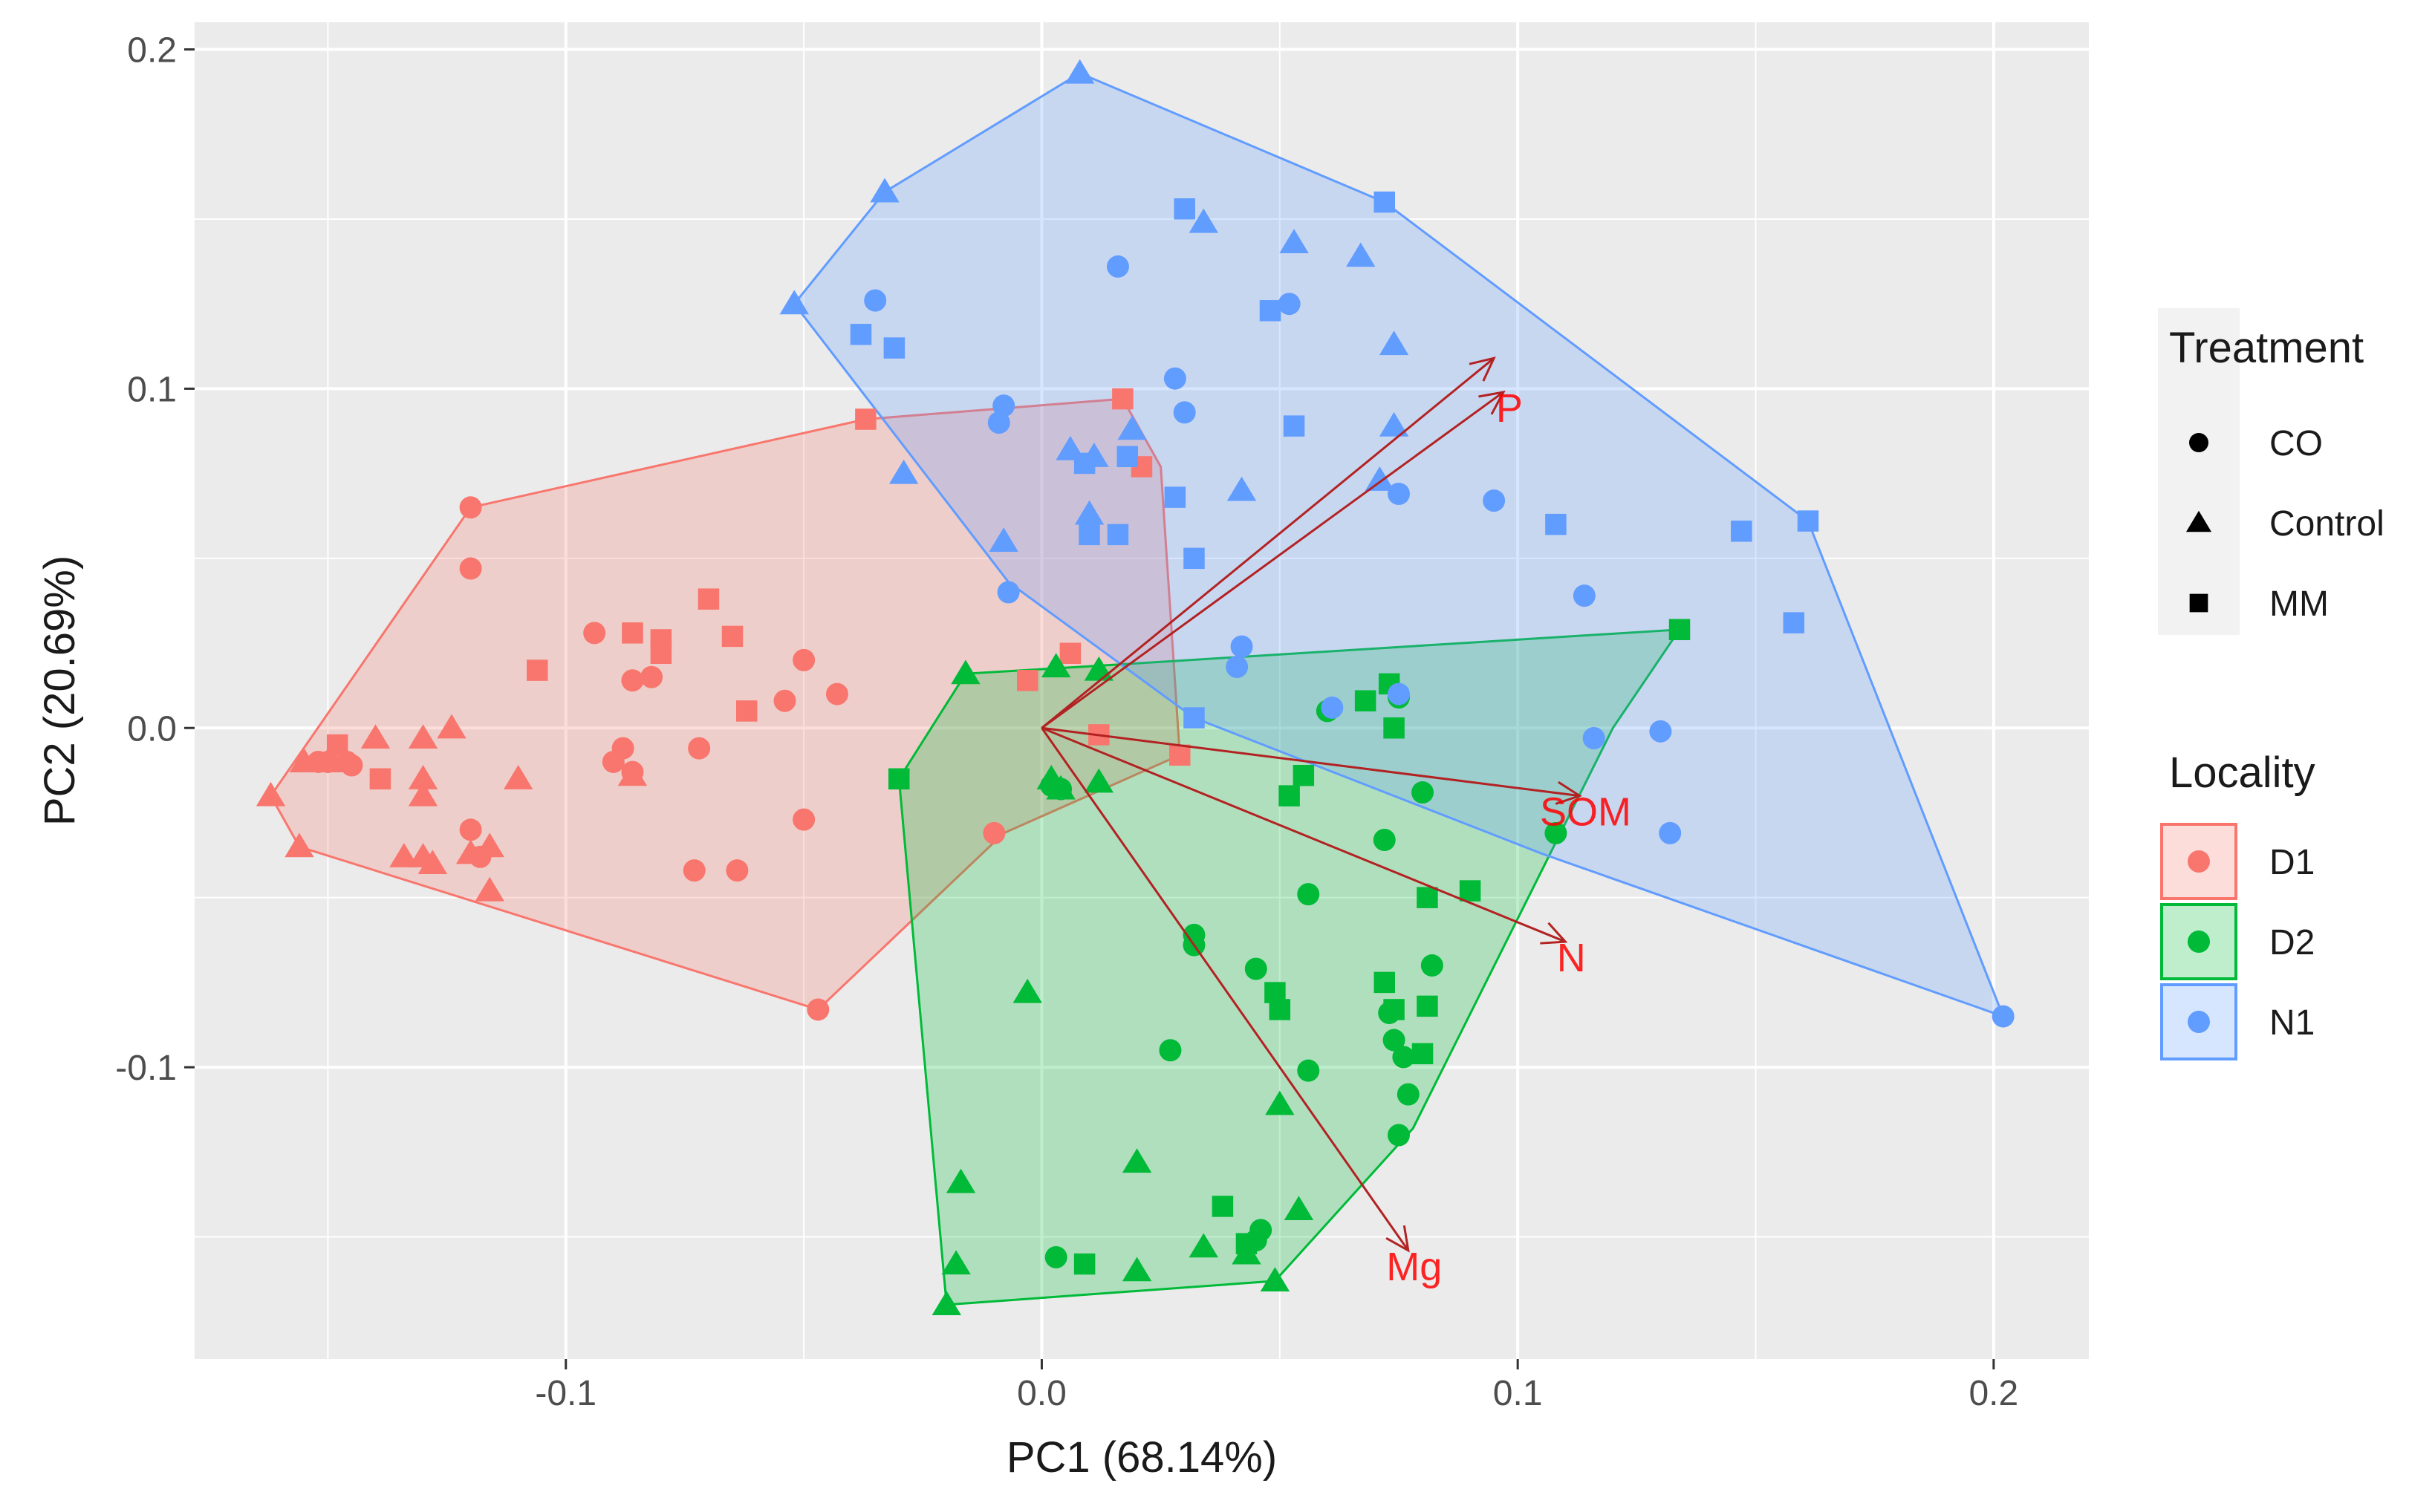 The width and height of the screenshot is (2435, 1512). I want to click on legend-locality-title: Locality, so click(2242, 773).